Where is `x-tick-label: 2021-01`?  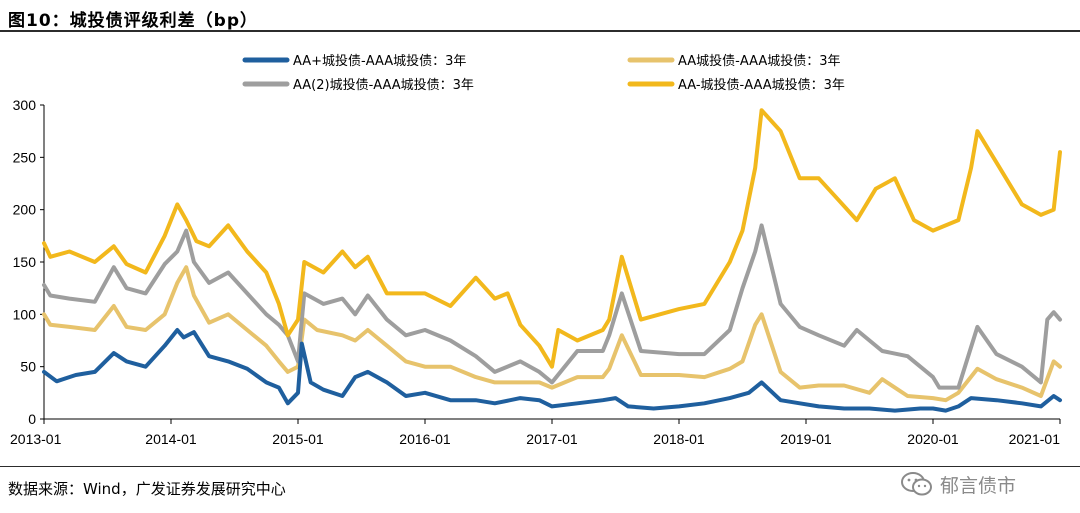
x-tick-label: 2021-01 is located at coordinates (1035, 439).